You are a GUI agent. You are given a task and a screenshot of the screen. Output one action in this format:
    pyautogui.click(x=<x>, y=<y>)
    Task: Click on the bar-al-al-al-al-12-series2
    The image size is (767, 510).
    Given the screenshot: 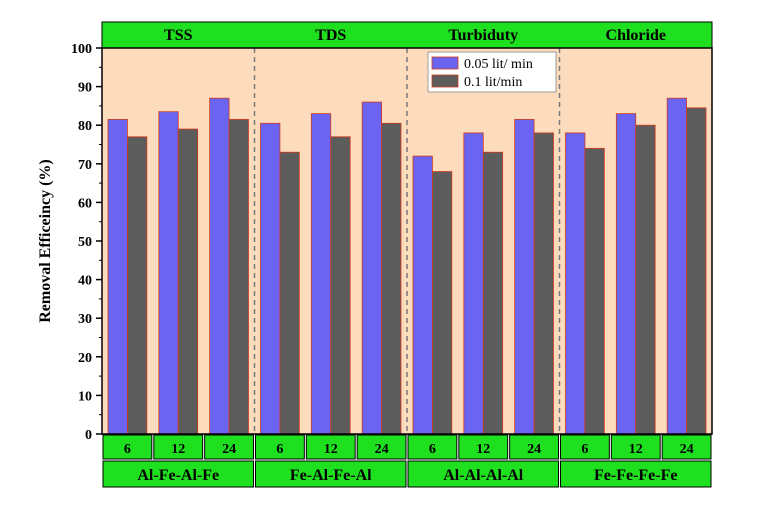 What is the action you would take?
    pyautogui.click(x=493, y=293)
    